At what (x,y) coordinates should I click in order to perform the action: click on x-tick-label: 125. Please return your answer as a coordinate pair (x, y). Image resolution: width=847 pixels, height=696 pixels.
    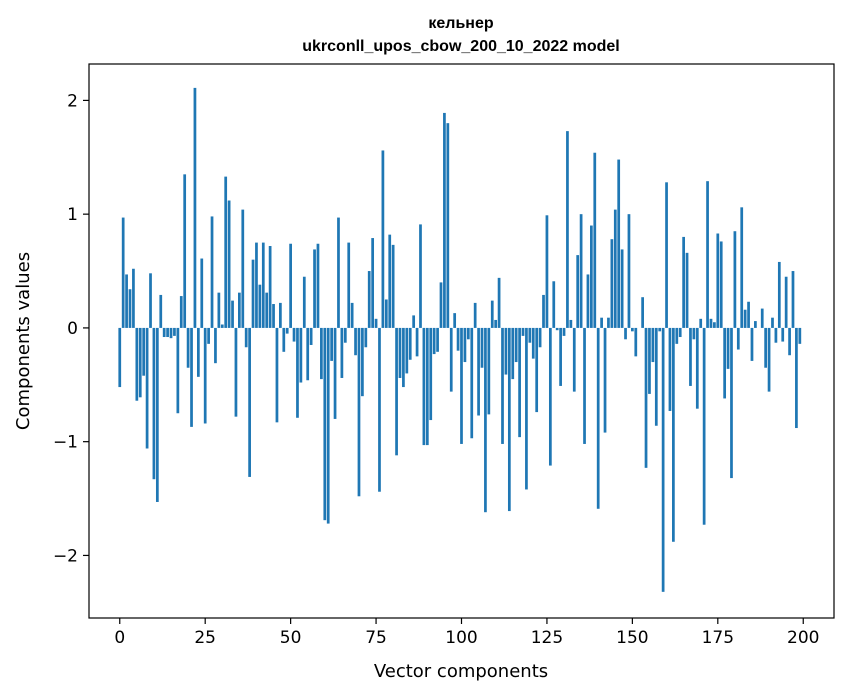
    Looking at the image, I should click on (547, 638).